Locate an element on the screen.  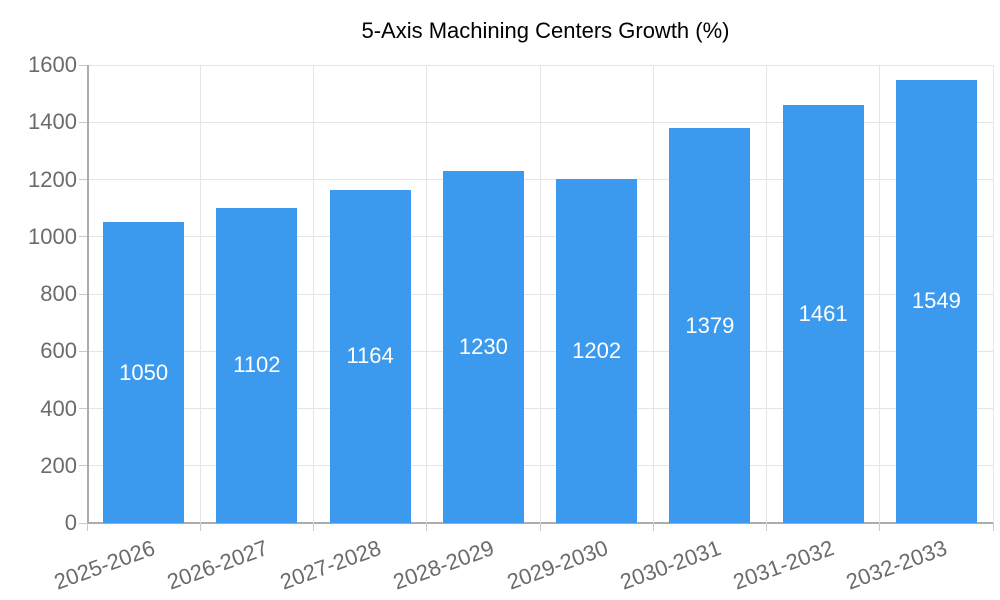
bar-value-label: 1102 is located at coordinates (257, 365).